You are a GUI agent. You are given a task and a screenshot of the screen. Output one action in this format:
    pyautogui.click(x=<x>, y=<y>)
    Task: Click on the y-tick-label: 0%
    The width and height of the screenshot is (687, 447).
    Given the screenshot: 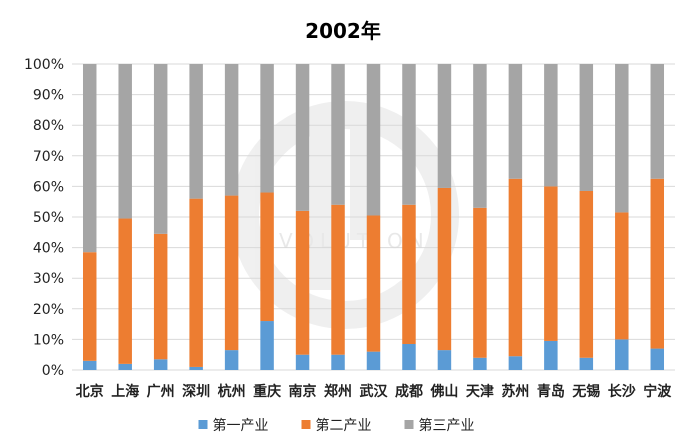 What is the action you would take?
    pyautogui.click(x=53, y=371)
    